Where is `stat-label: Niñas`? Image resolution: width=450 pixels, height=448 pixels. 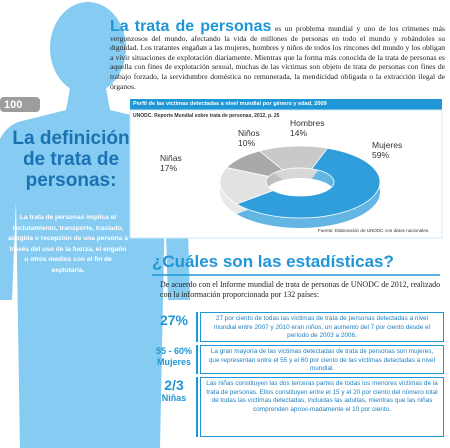
stat-label: Niñas is located at coordinates (174, 398).